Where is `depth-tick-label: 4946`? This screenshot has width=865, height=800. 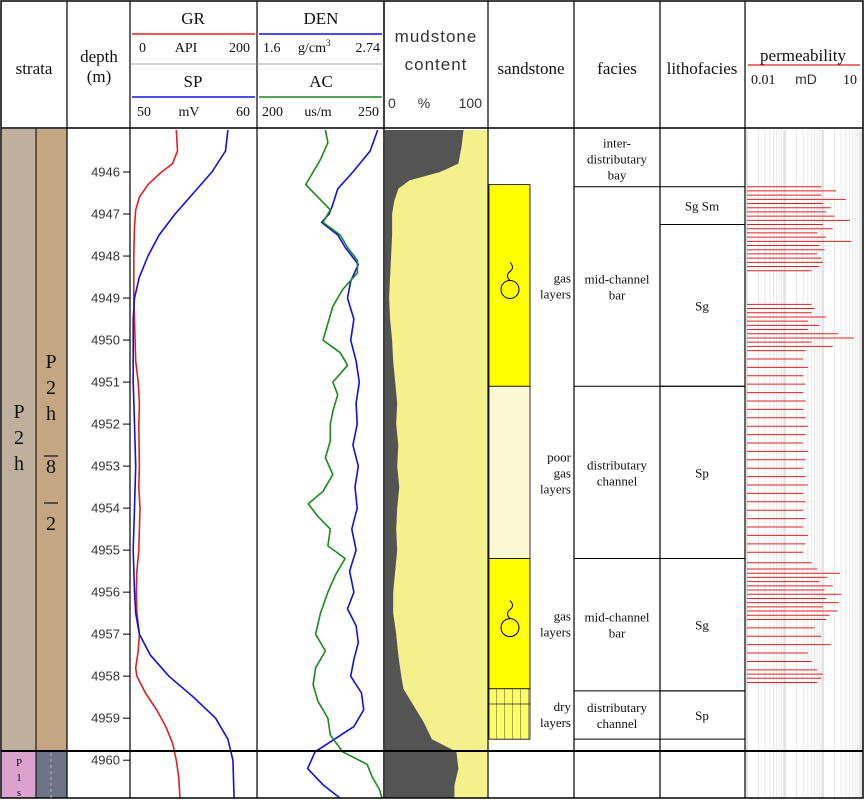
depth-tick-label: 4946 is located at coordinates (105, 172).